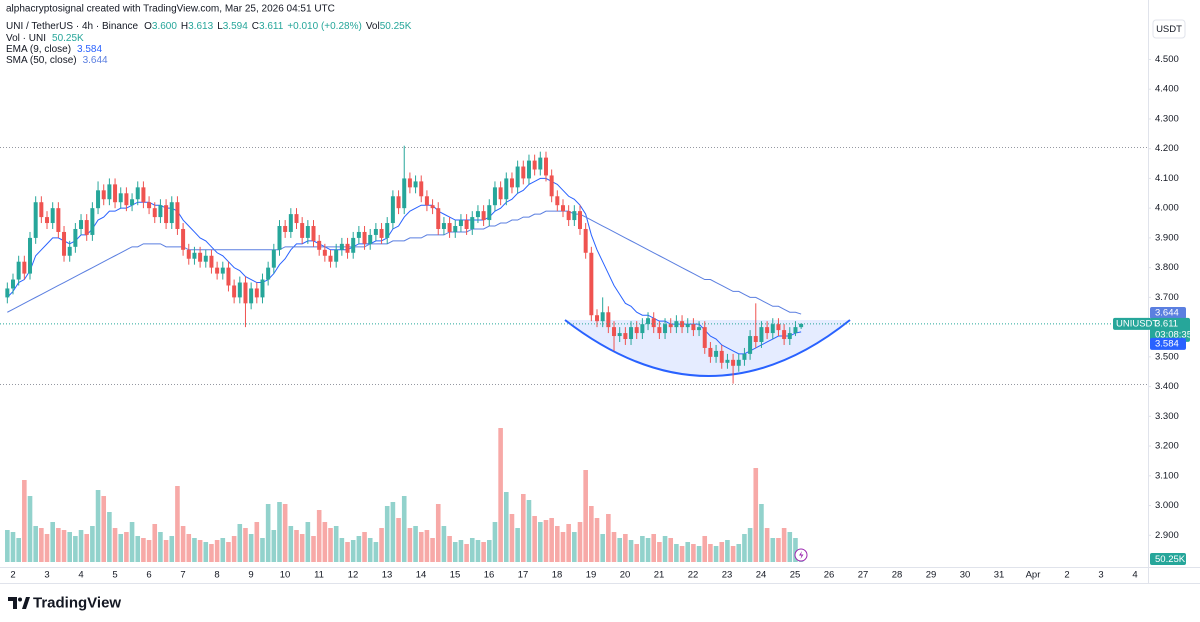  I want to click on volume-legend: Vol · UNI 50.25K, so click(45, 38).